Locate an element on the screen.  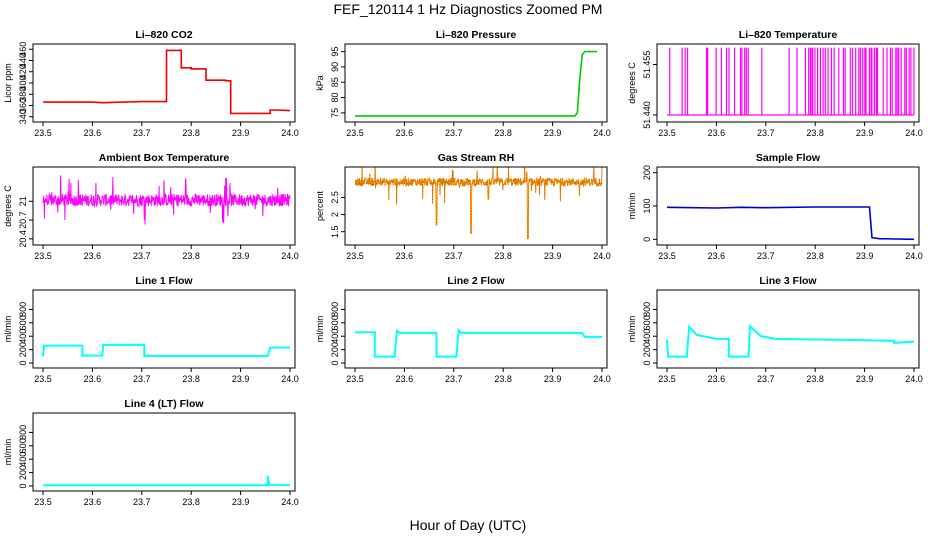
y-tick-label: 440 is located at coordinates (23, 60).